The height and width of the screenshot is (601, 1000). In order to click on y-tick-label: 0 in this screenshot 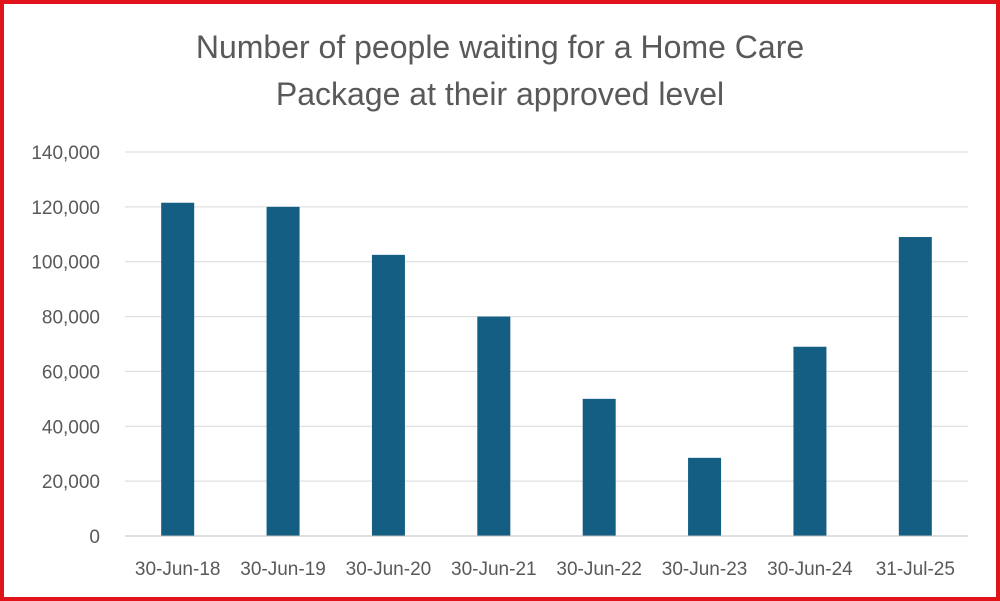, I will do `click(94, 537)`.